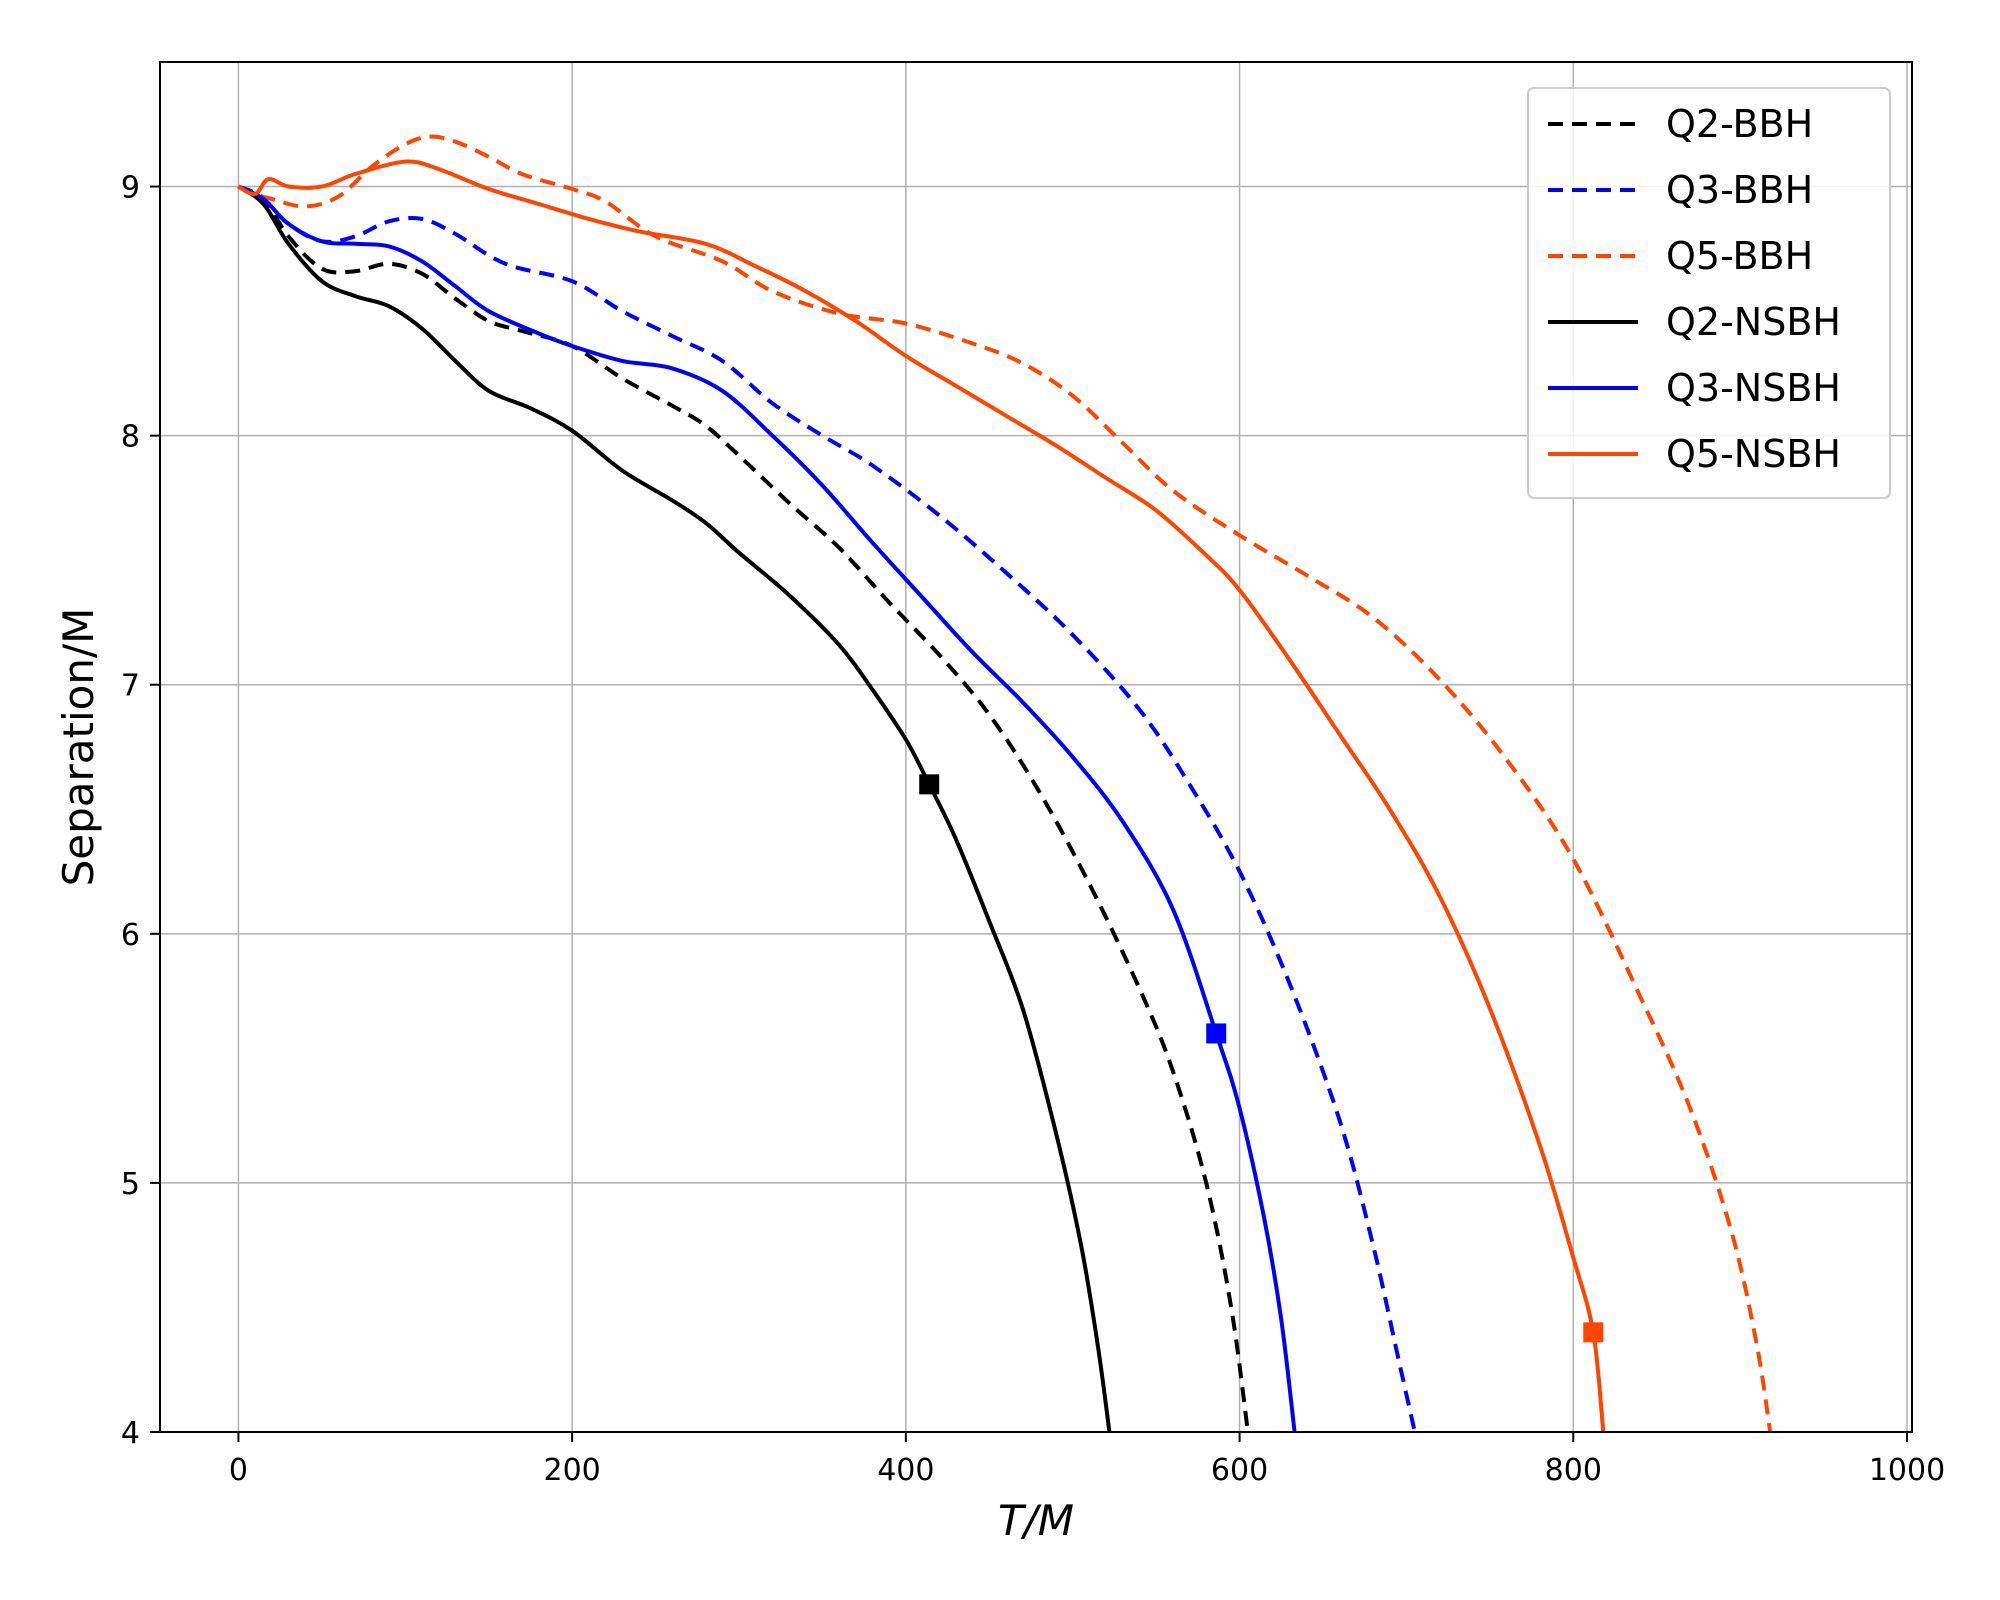 Image resolution: width=2000 pixels, height=1600 pixels. Describe the element at coordinates (238, 1470) in the screenshot. I see `x-tick-label: 0` at that location.